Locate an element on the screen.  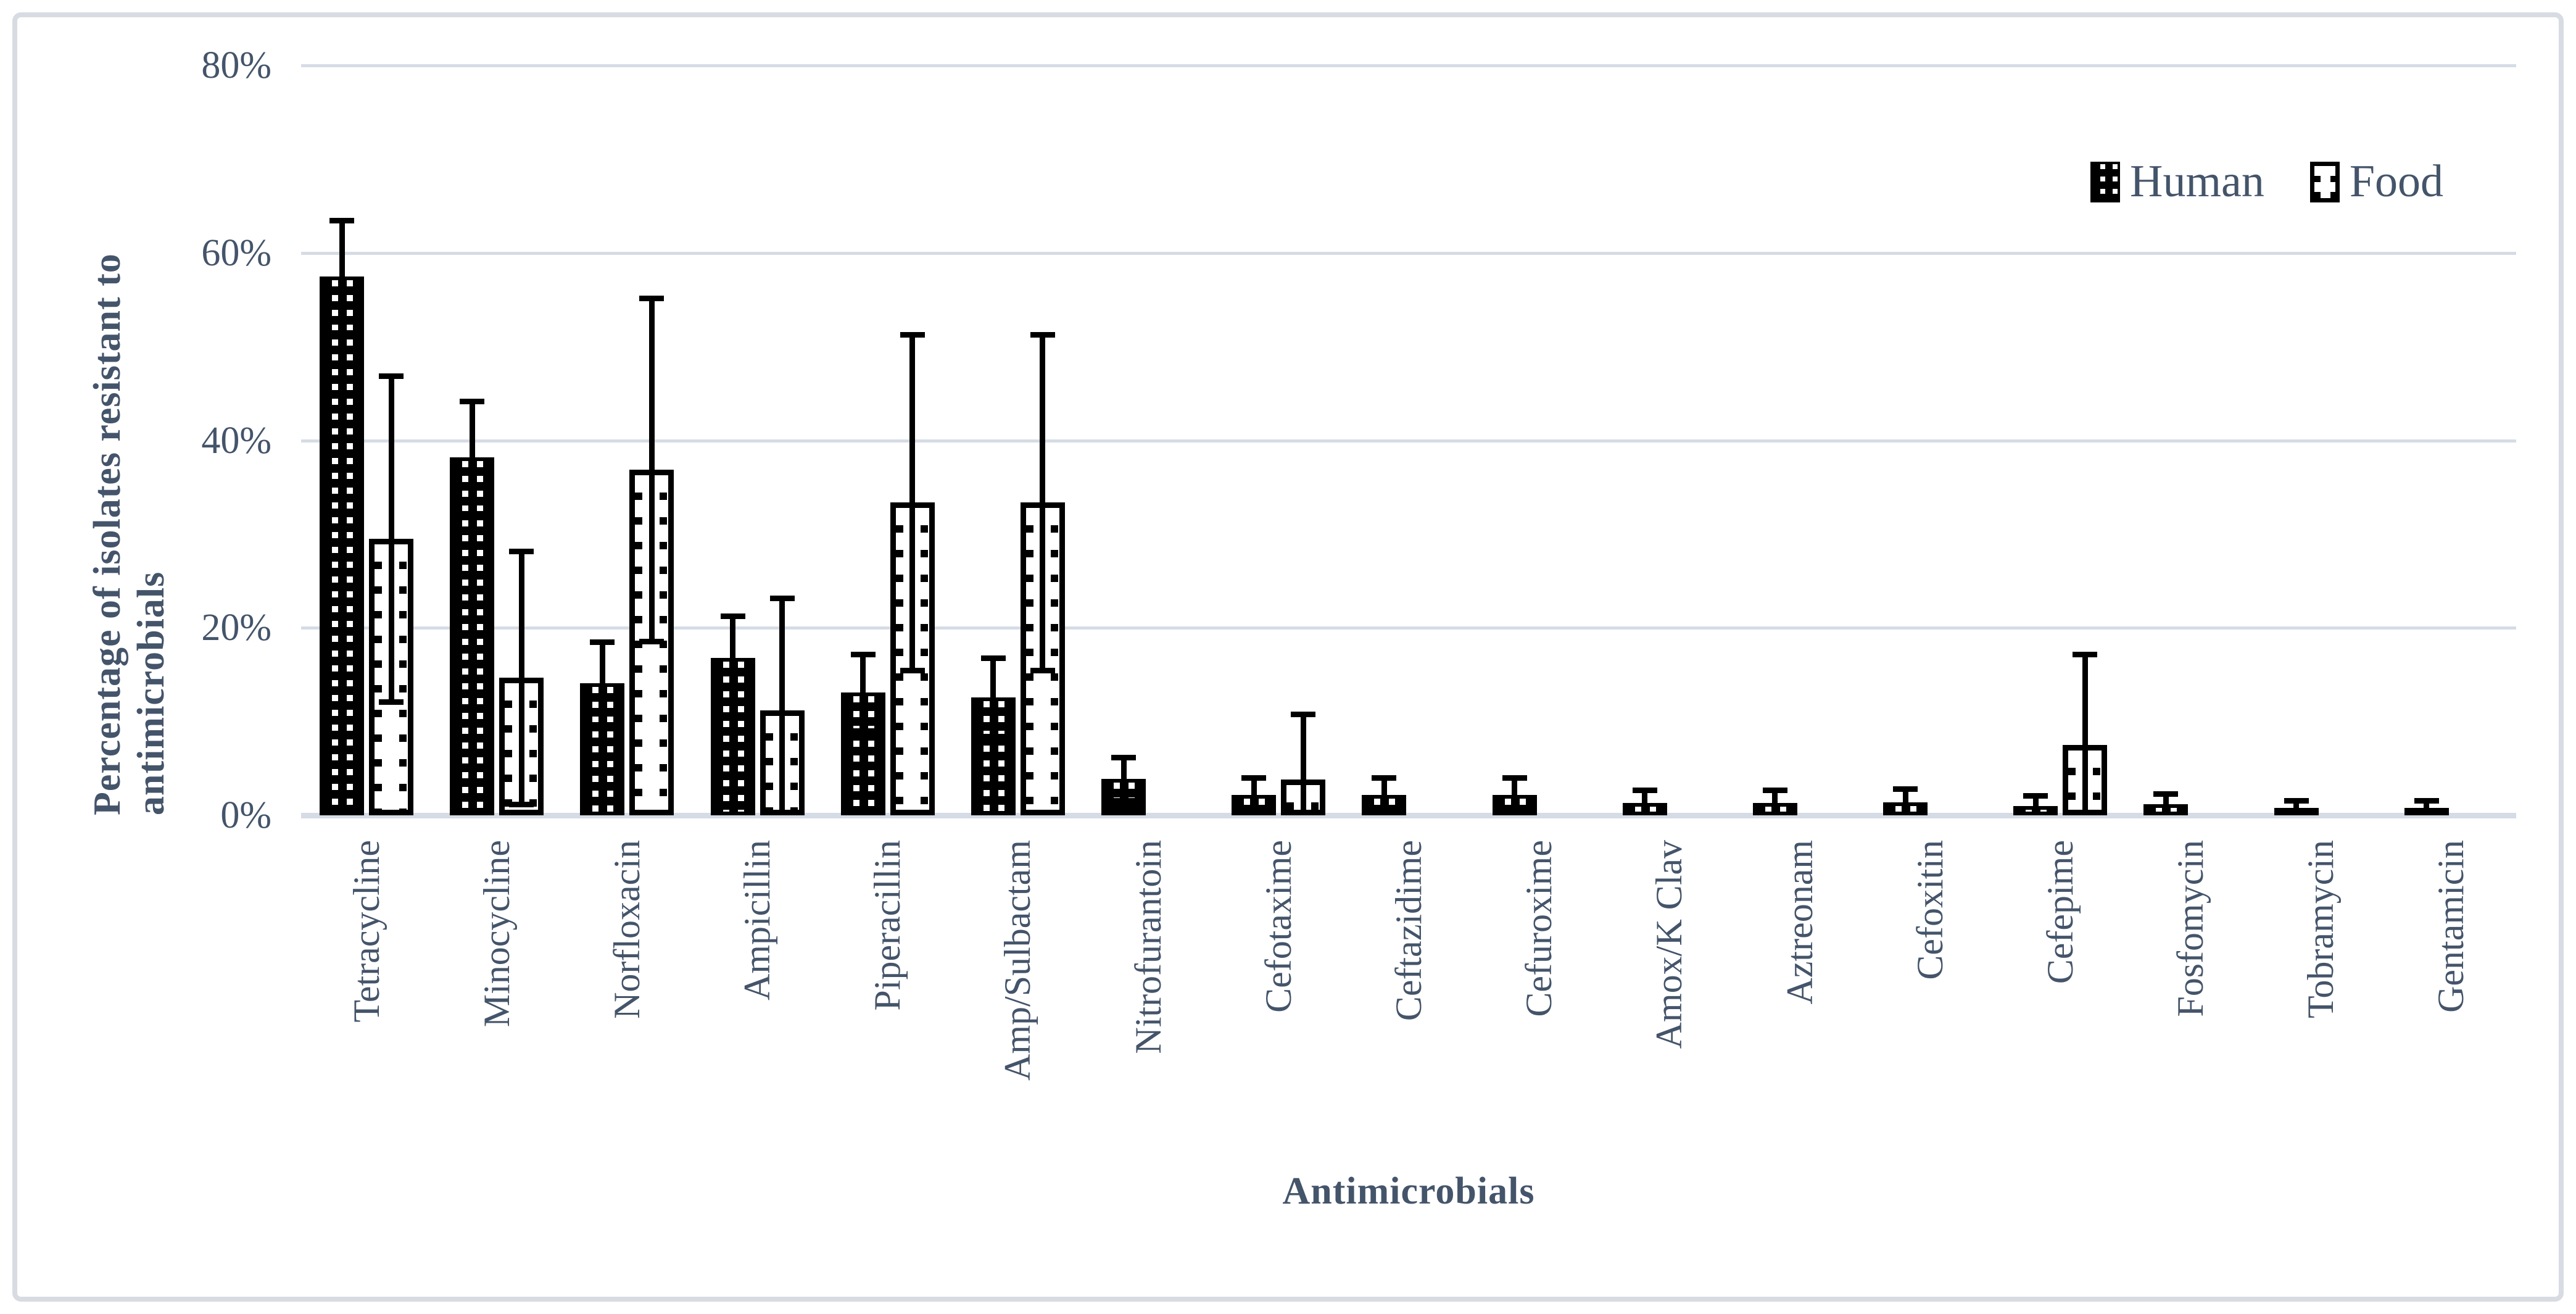
y-tick-label: 0% is located at coordinates (245, 815).